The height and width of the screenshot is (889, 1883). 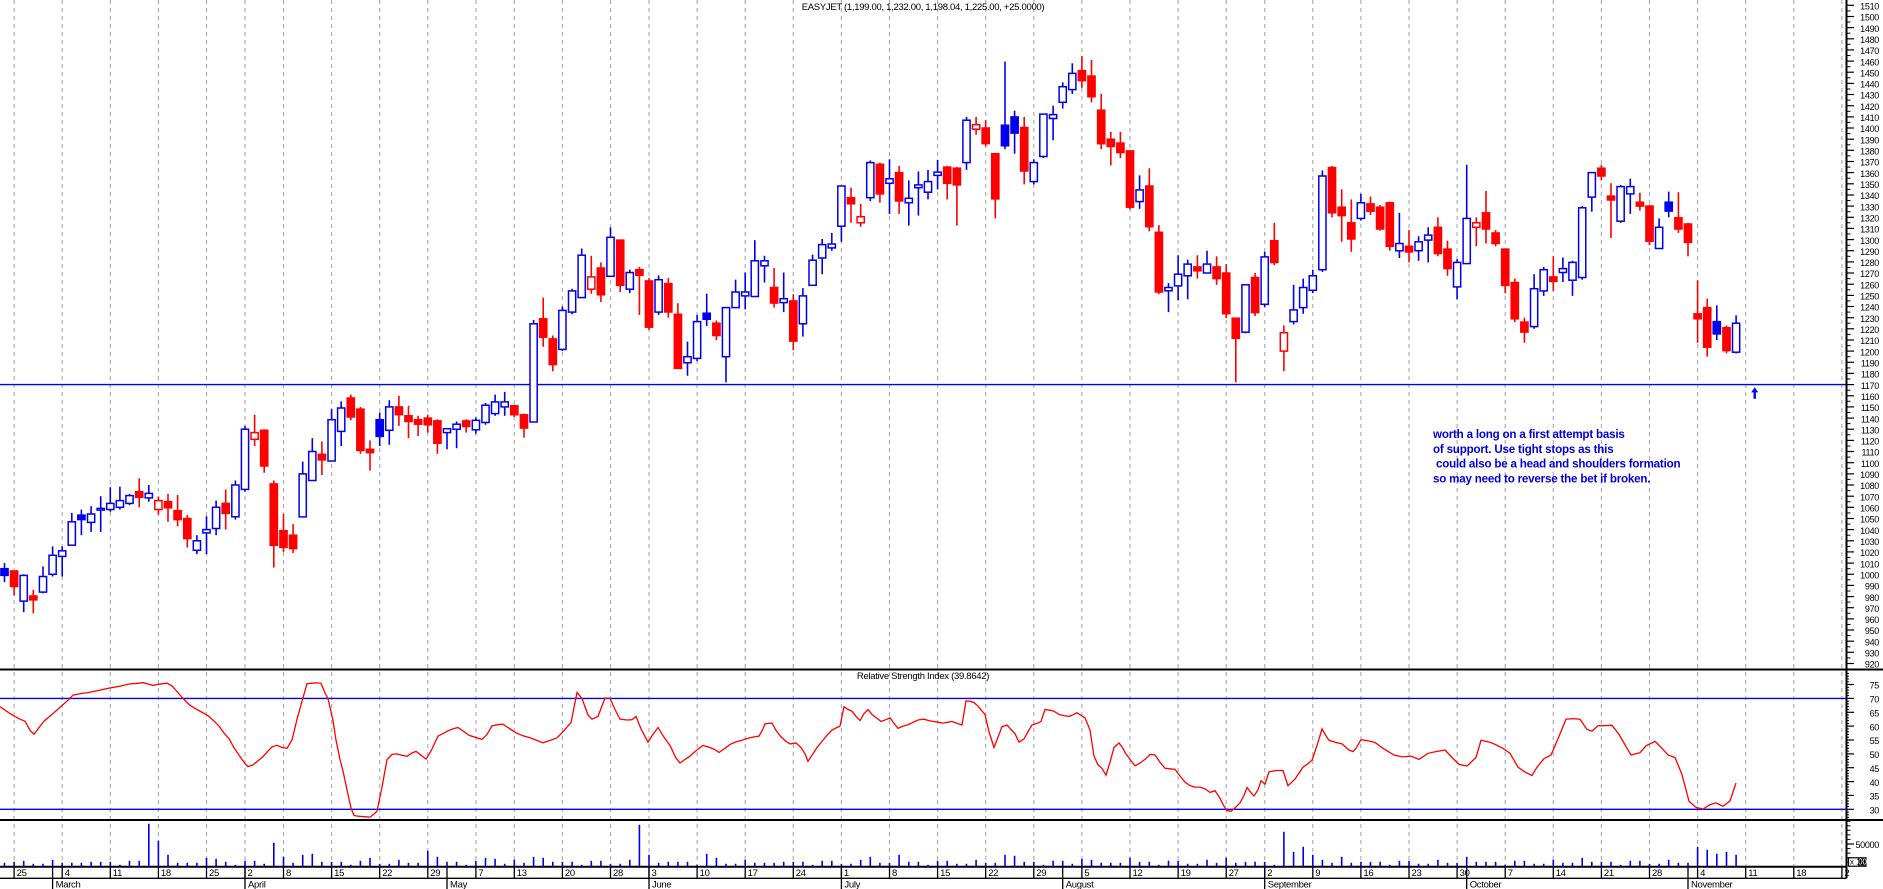 What do you see at coordinates (1869, 241) in the screenshot?
I see `svg-text: 1300` at bounding box center [1869, 241].